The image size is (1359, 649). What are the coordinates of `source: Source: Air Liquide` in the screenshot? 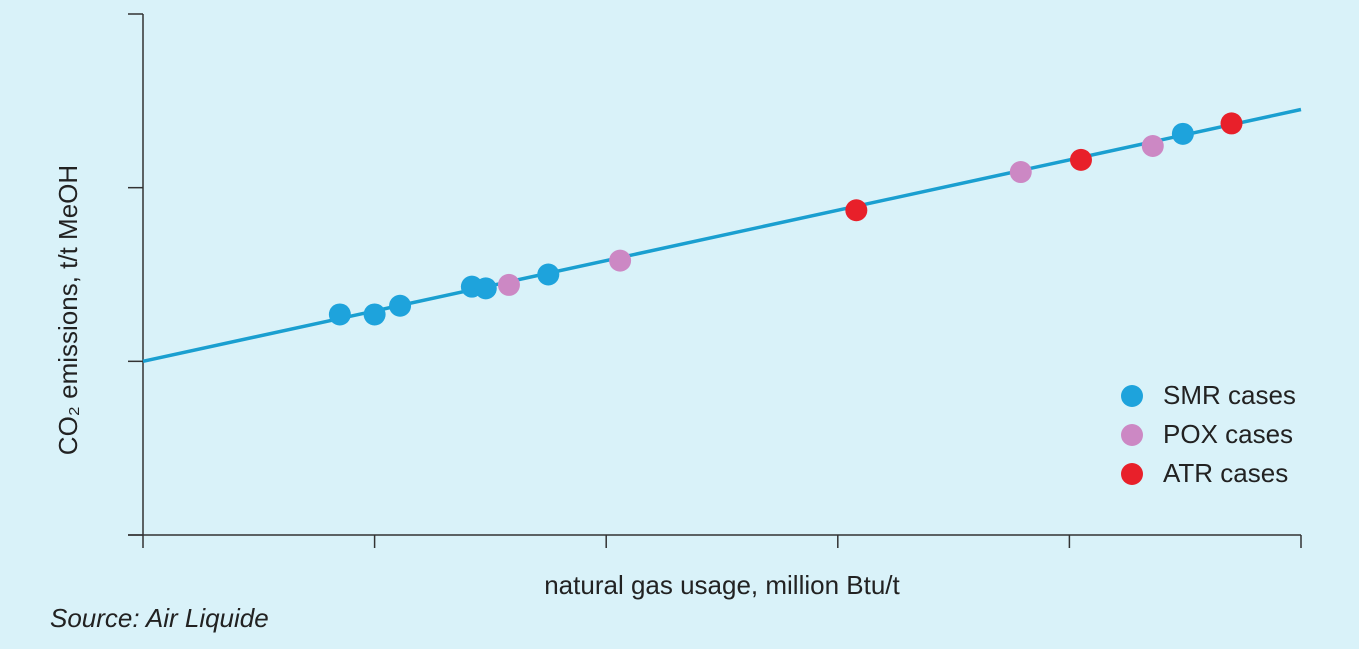 It's located at (159, 618).